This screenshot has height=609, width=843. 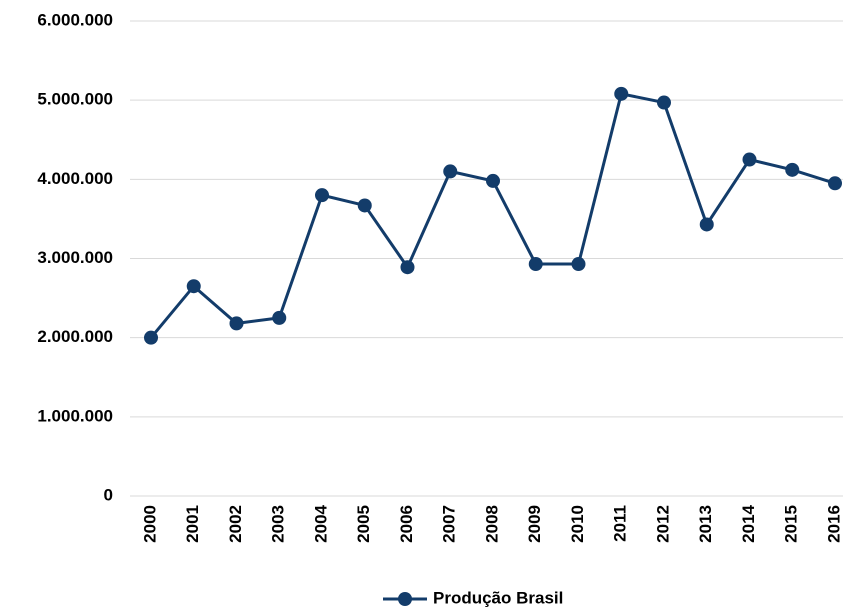 What do you see at coordinates (363, 524) in the screenshot?
I see `x-tick-label: 2005` at bounding box center [363, 524].